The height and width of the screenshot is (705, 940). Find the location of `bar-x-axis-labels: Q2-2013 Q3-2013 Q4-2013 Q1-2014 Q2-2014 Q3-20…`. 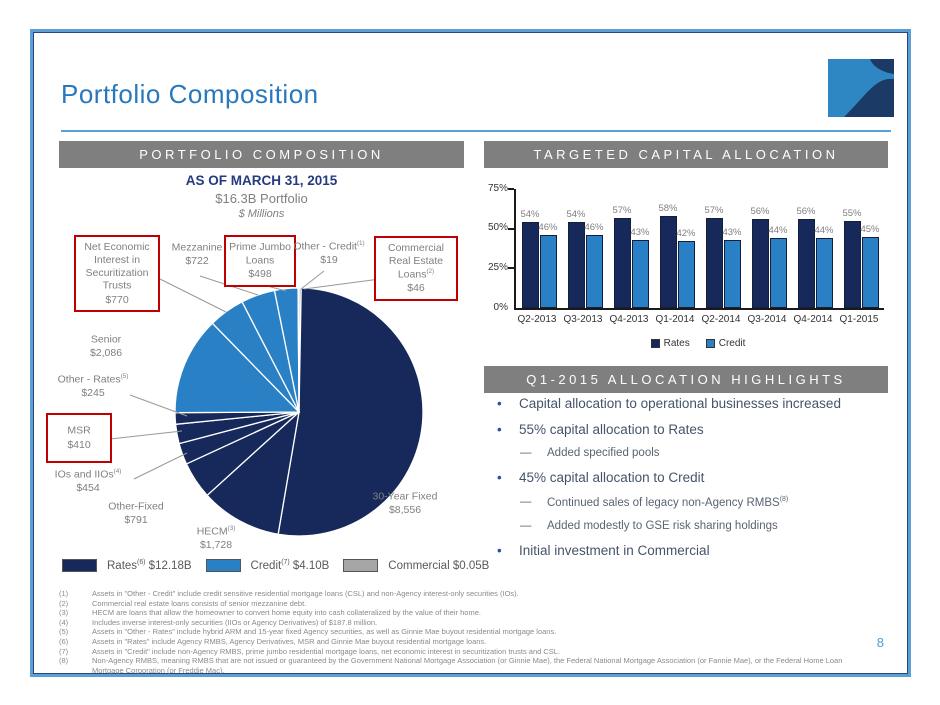

bar-x-axis-labels: Q2-2013 Q3-2013 Q4-2013 Q1-2014 Q2-2014 Q3-20… is located at coordinates (698, 319).